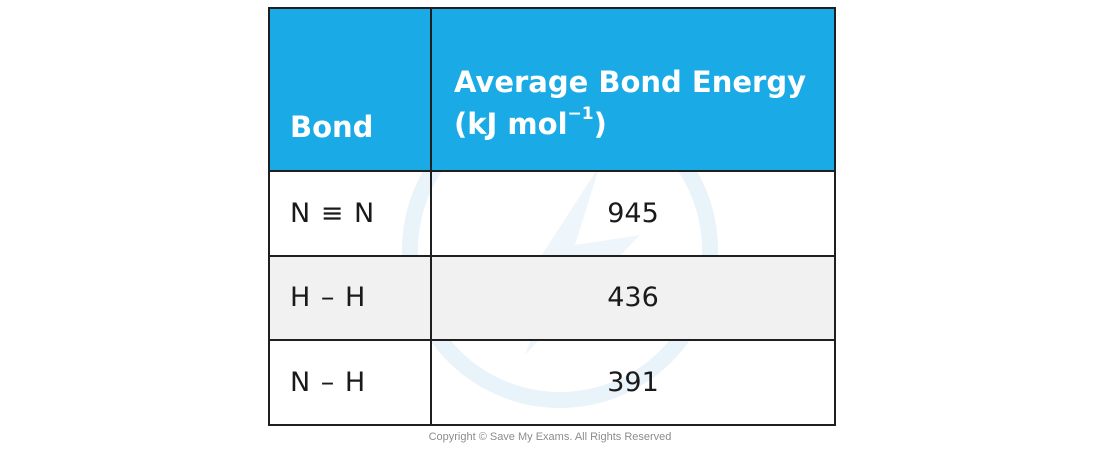  What do you see at coordinates (633, 298) in the screenshot?
I see `energy-cell: 436` at bounding box center [633, 298].